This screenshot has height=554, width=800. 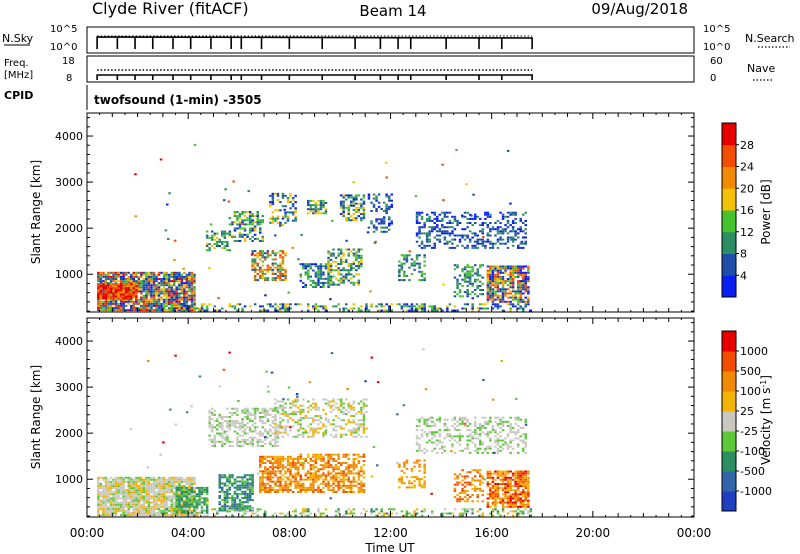 I want to click on nsky-panel, so click(x=390, y=40).